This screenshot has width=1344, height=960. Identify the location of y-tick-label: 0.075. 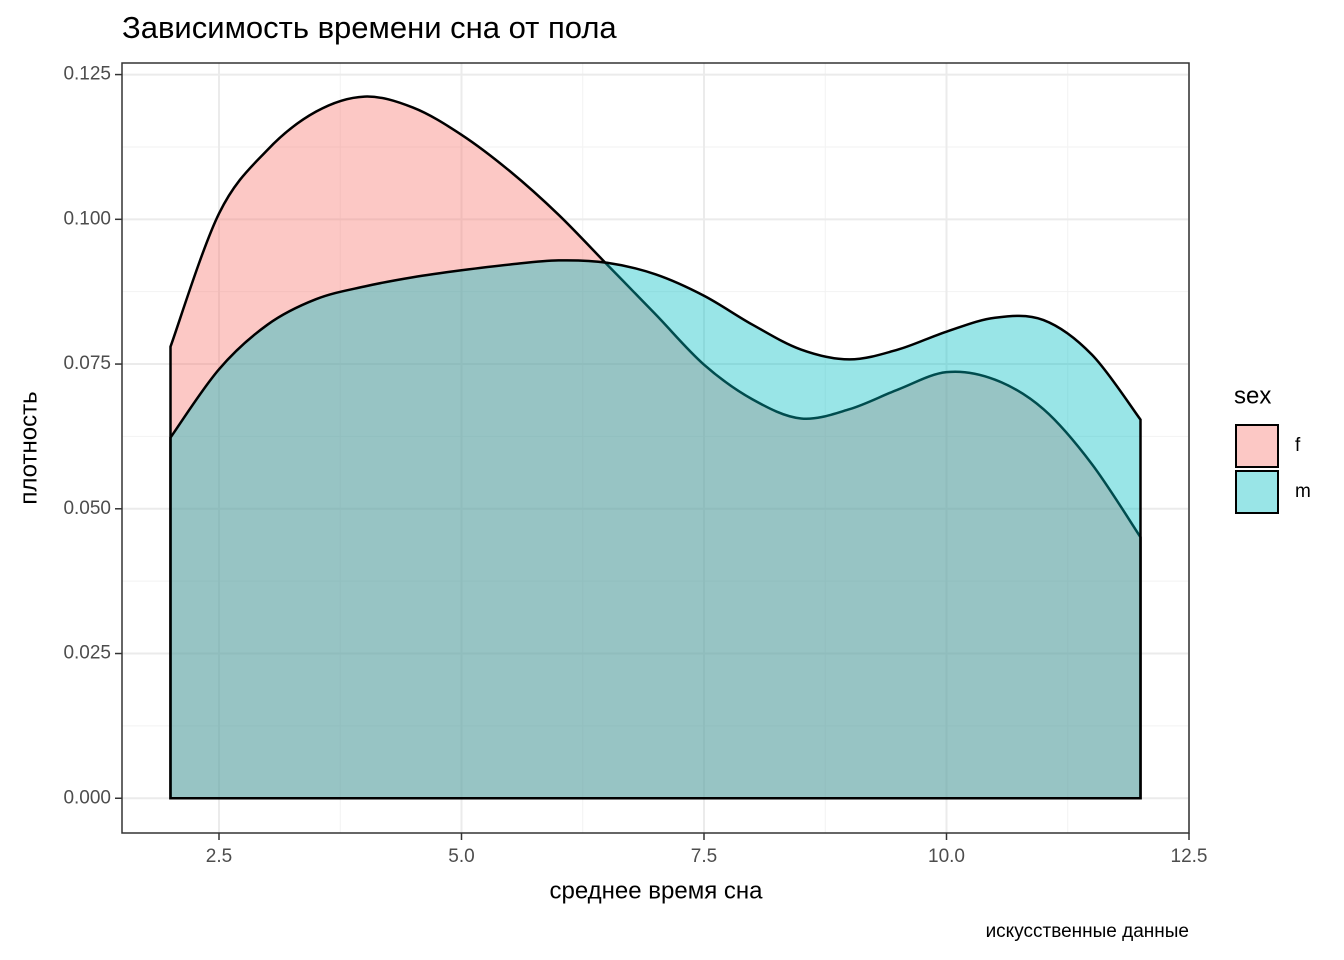
(87, 363).